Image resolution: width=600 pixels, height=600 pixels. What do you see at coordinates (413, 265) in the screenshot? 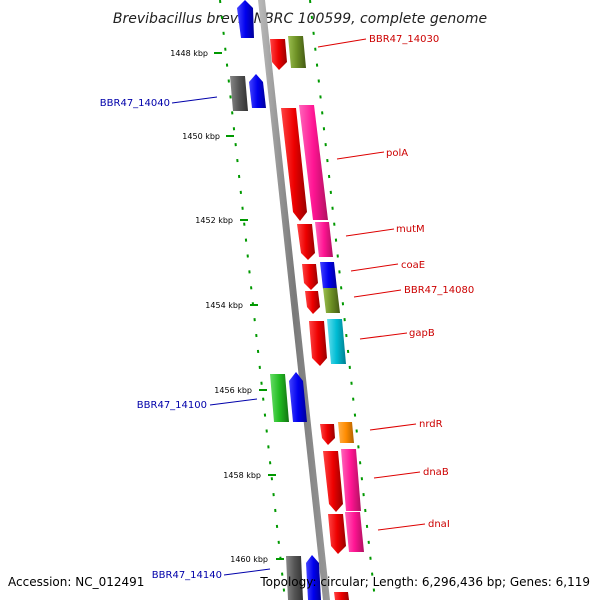
I see `gene-label: coaE` at bounding box center [413, 265].